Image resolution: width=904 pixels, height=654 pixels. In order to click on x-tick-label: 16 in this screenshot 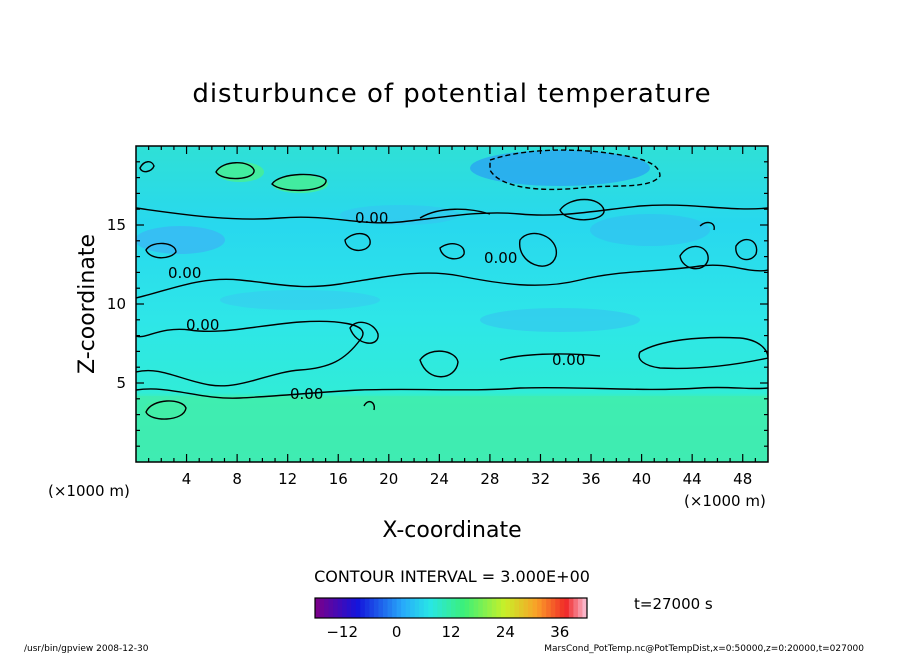, I will do `click(338, 479)`.